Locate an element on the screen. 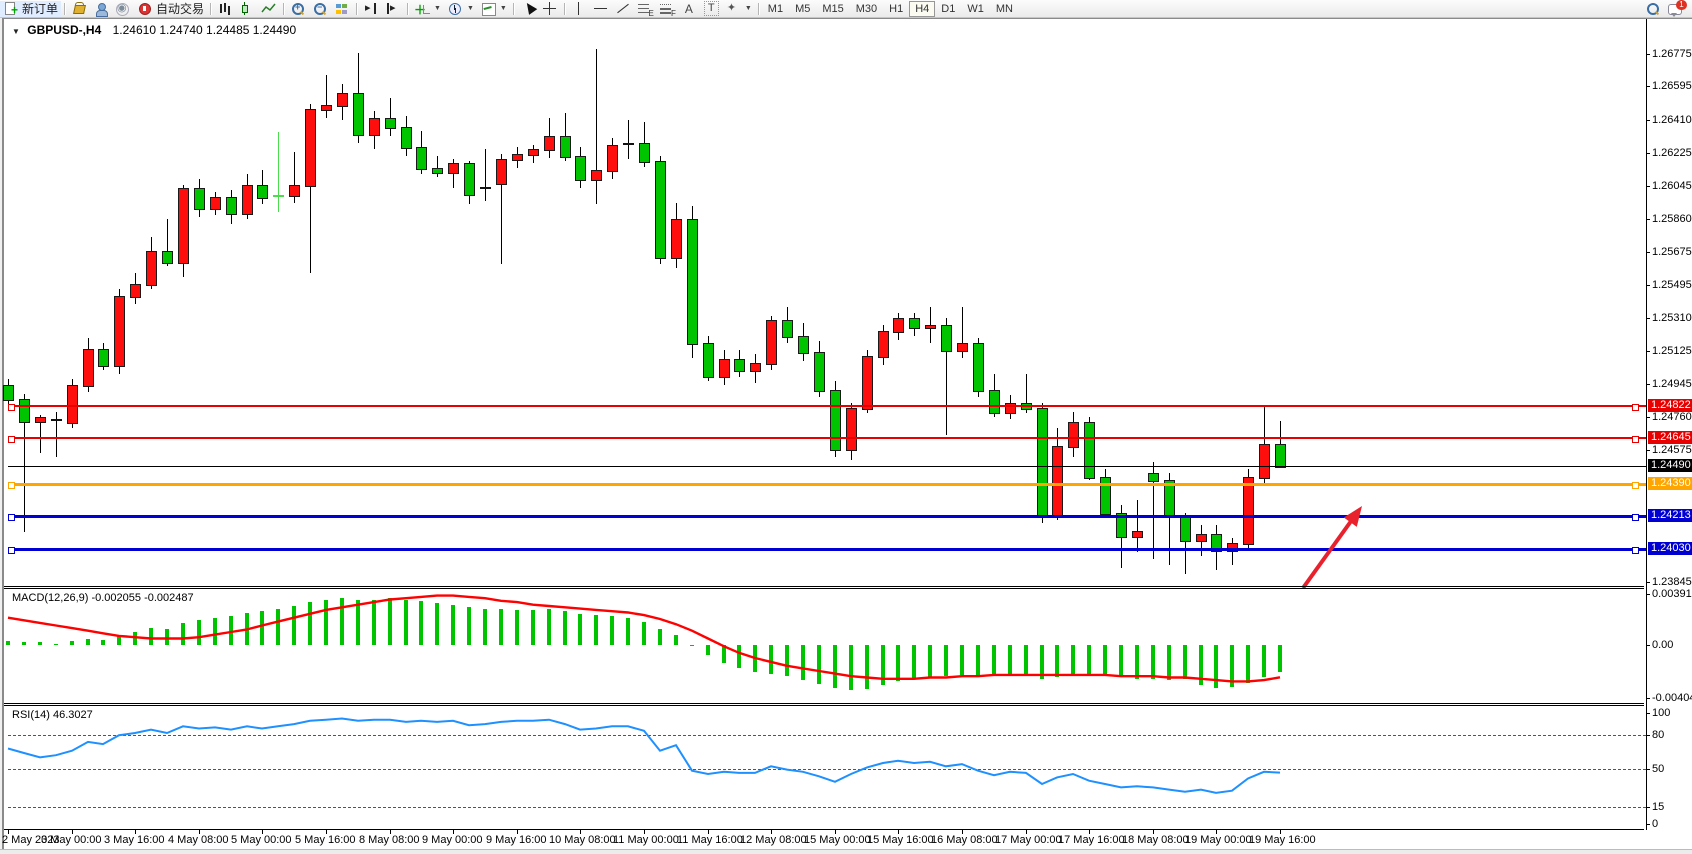 The height and width of the screenshot is (854, 1692). new-order-button: 新订单 is located at coordinates (31, 8).